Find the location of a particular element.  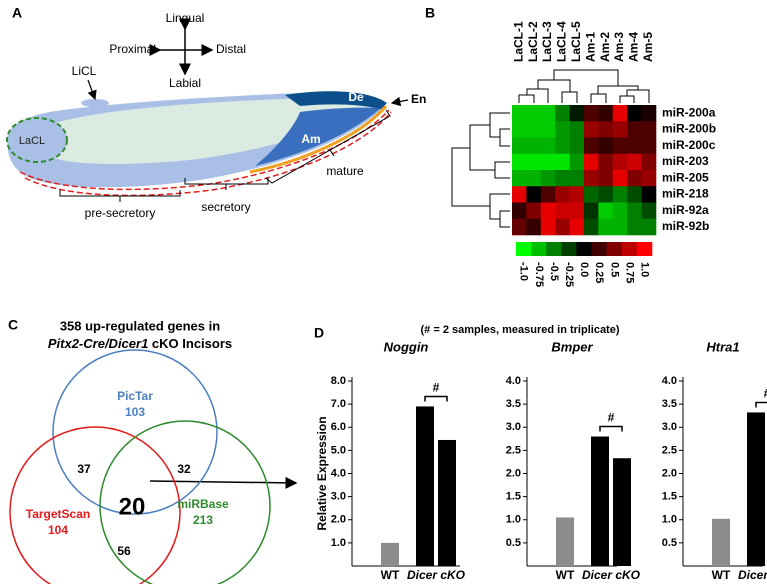

row-label: miR-205 is located at coordinates (685, 177).